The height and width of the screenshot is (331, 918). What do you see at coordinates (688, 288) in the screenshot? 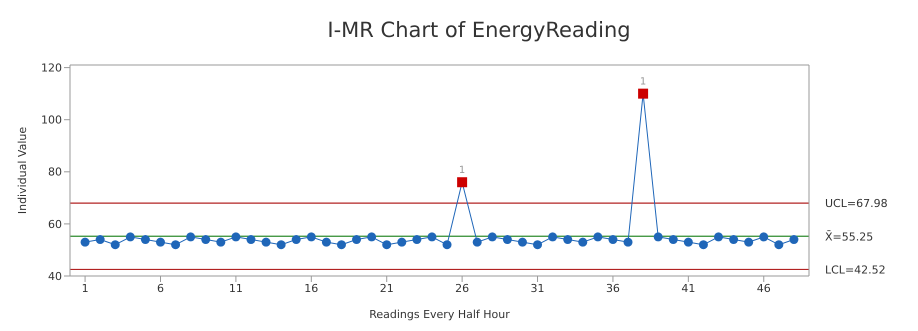
I see `x-tick-label: 41` at bounding box center [688, 288].